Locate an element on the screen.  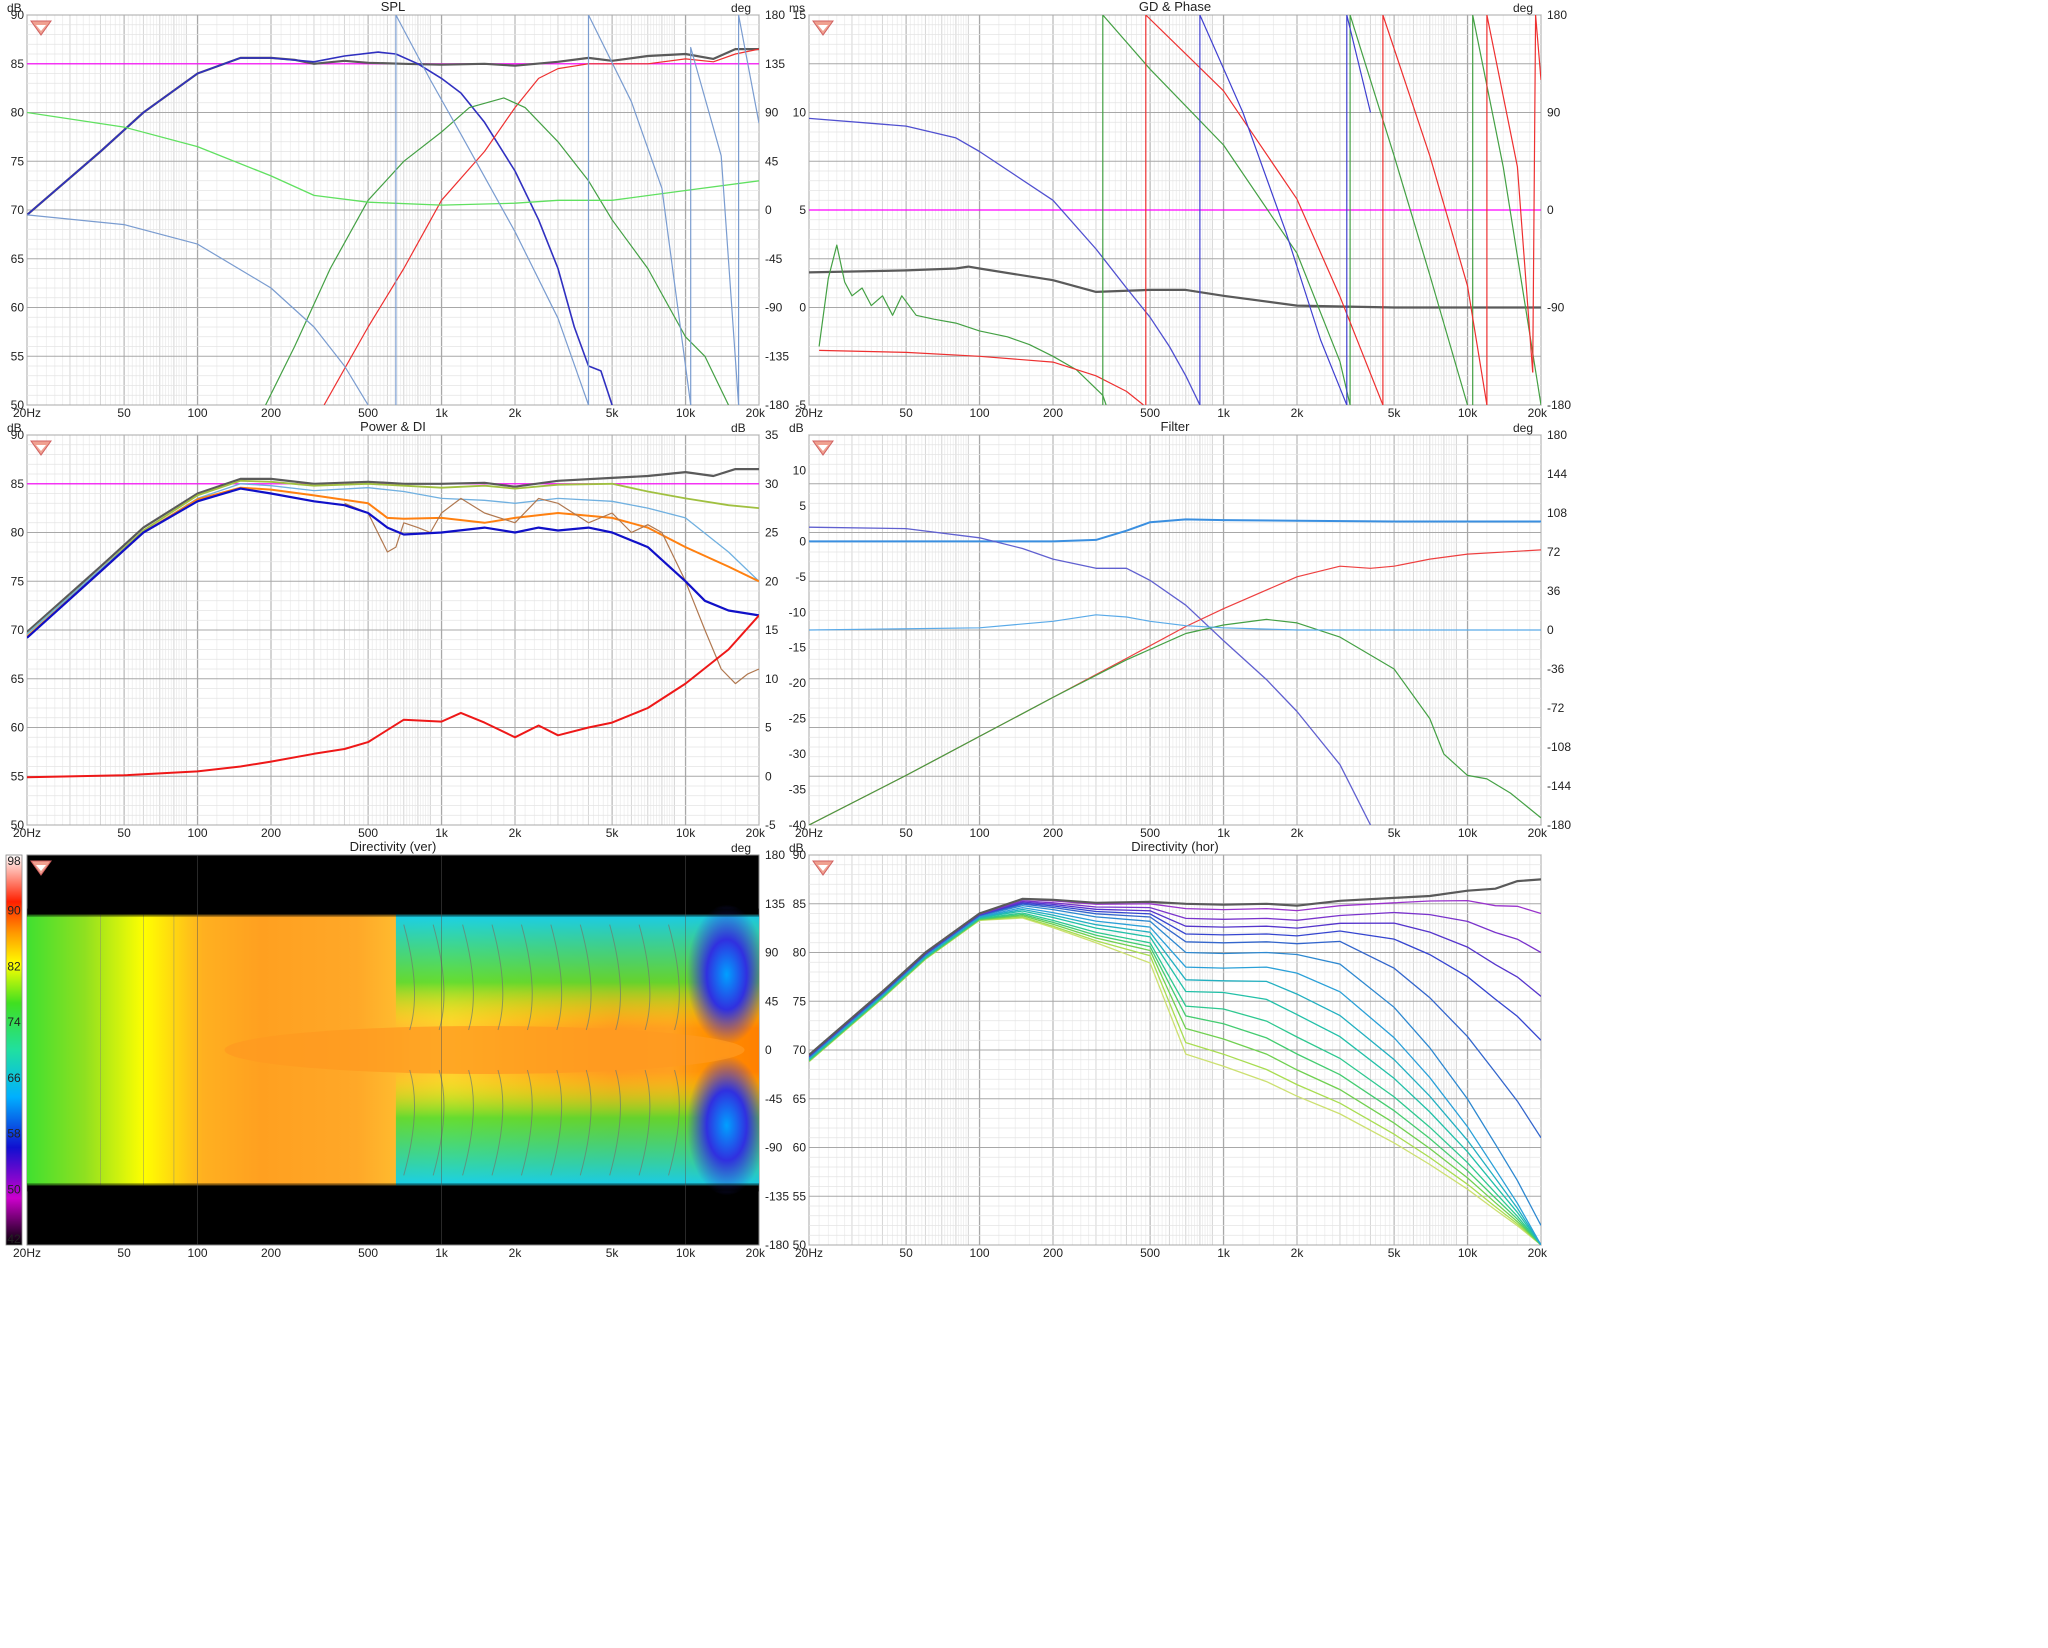
dir_ver-y2-tick-label: -180 is located at coordinates (777, 1245).